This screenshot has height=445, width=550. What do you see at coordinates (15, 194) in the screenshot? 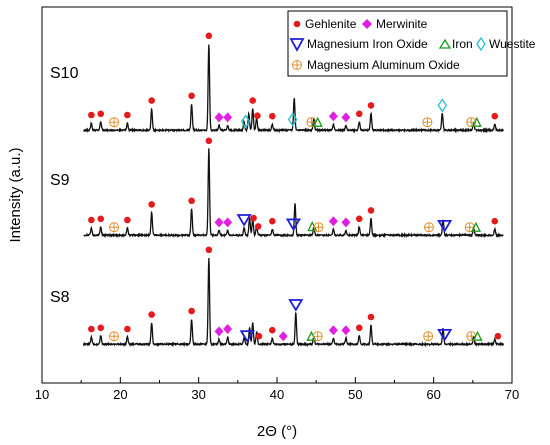
I see `y-axis-title: Intensity (a.u.)` at bounding box center [15, 194].